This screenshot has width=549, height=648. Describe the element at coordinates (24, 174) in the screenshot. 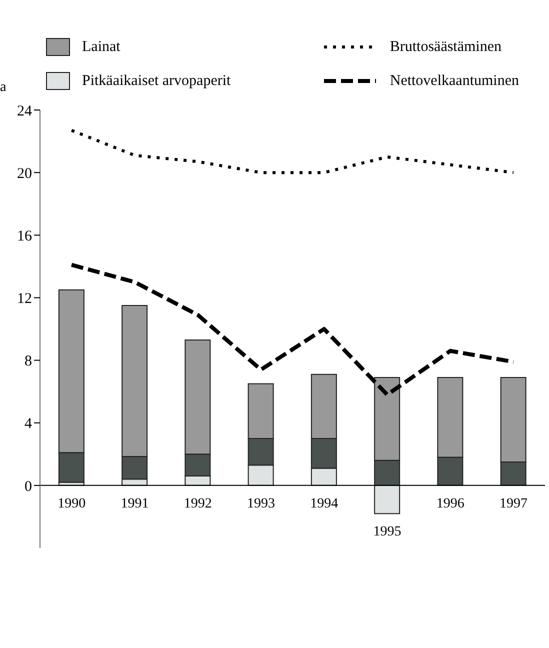

I see `y-tick-label: 20` at that location.